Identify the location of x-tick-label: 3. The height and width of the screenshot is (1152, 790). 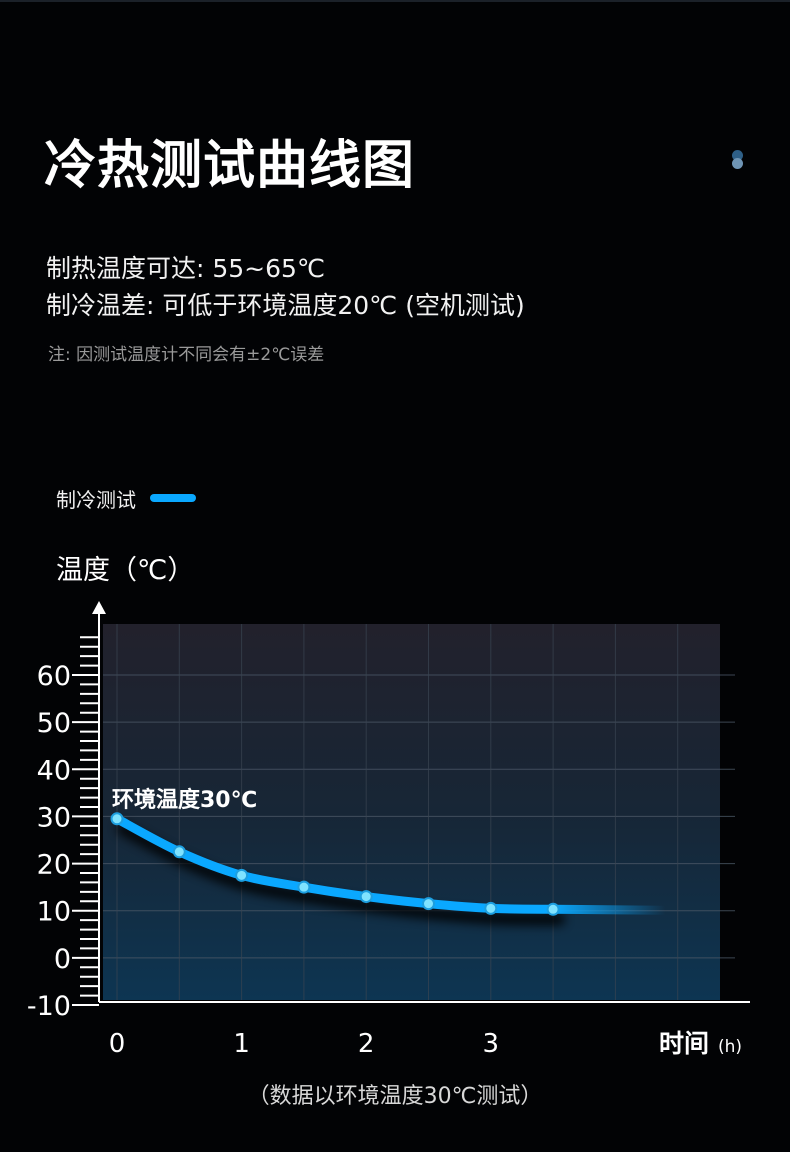
(491, 1044).